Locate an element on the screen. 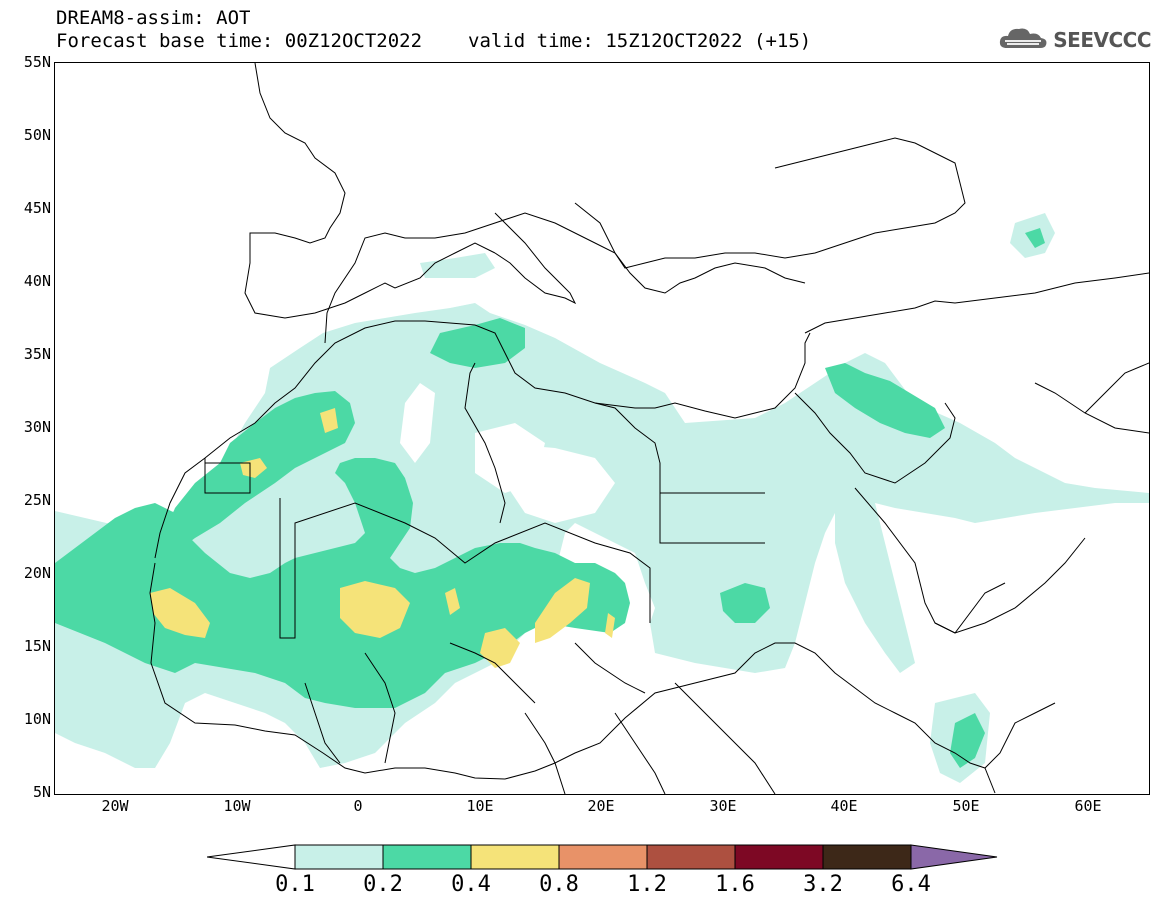  lat-label: 15N is located at coordinates (37, 646).